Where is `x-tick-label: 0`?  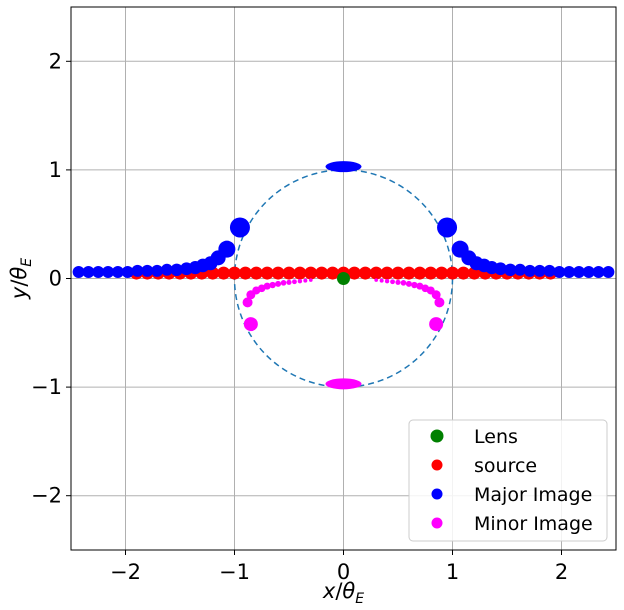
x-tick-label: 0 is located at coordinates (343, 572).